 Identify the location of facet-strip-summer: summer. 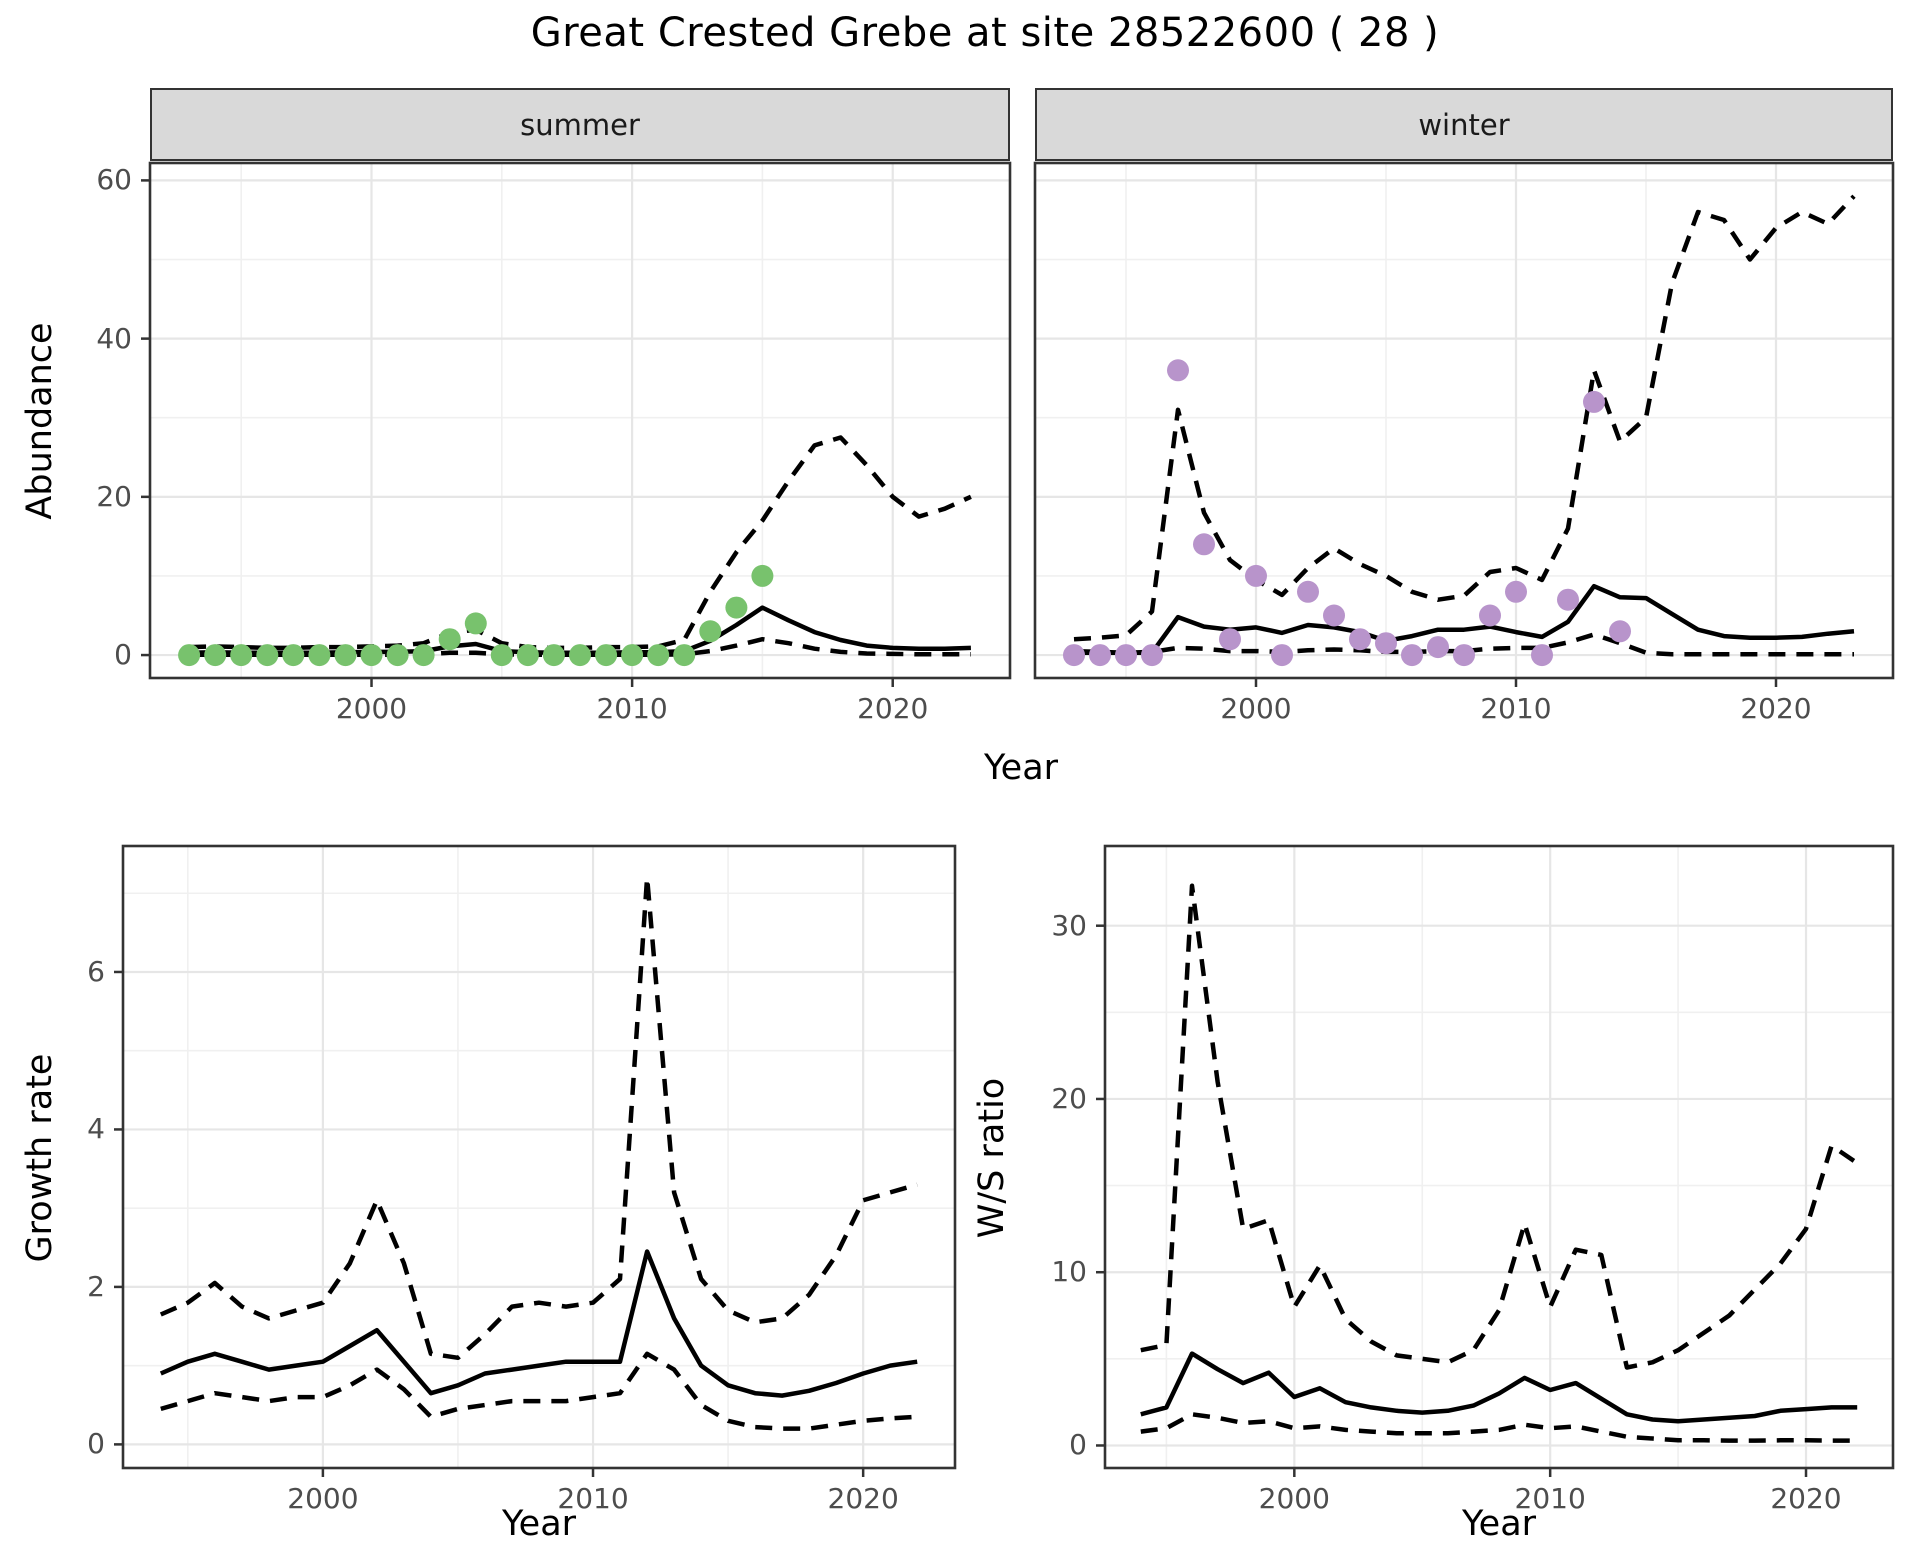
(580, 124).